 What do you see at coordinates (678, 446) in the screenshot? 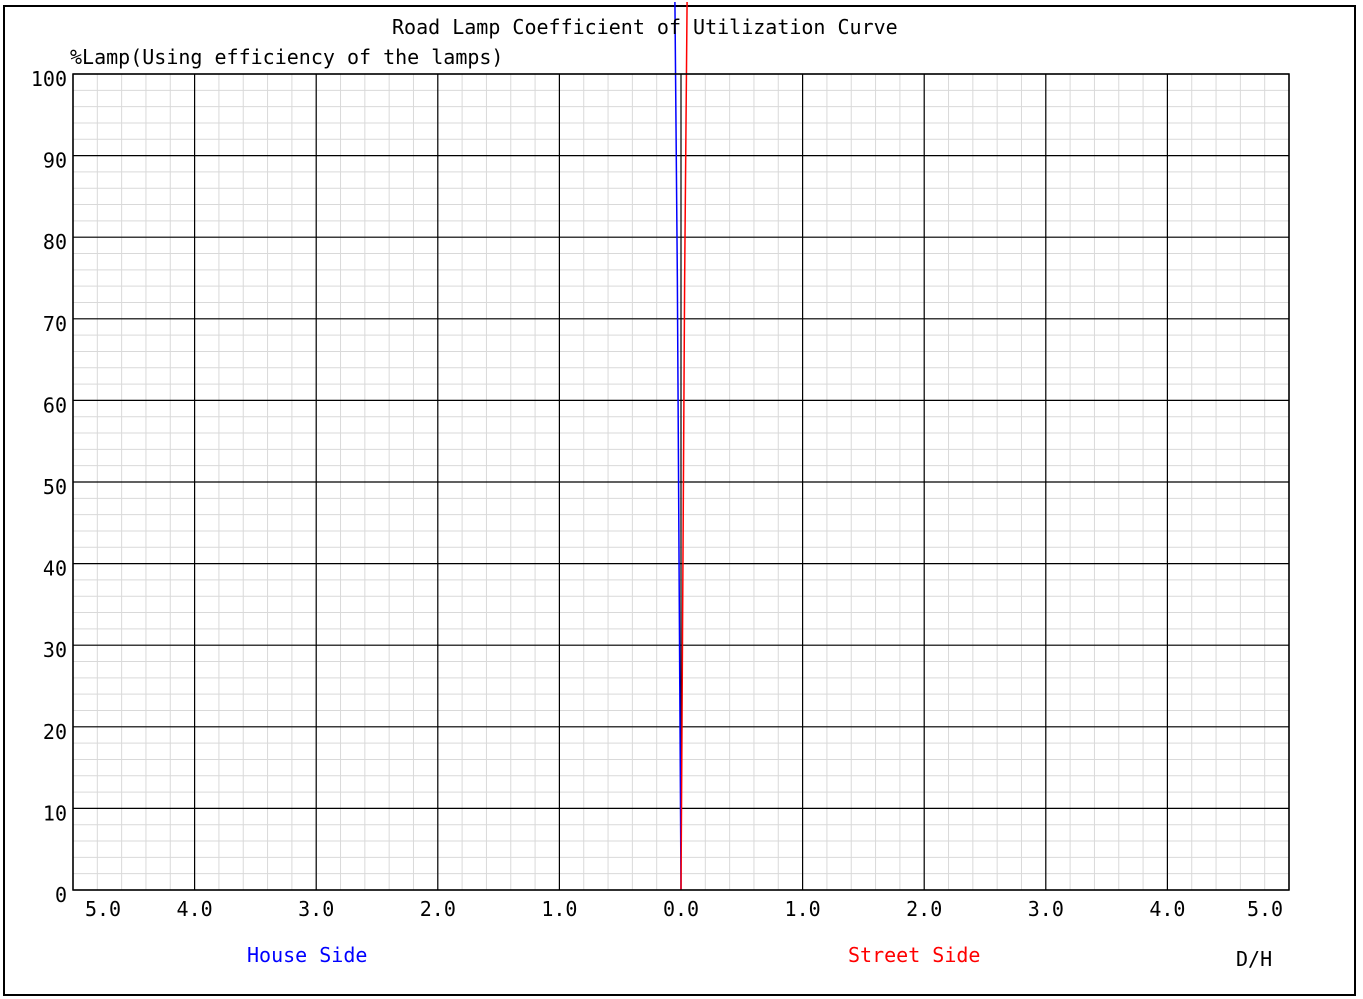
I see `house-side-curve` at bounding box center [678, 446].